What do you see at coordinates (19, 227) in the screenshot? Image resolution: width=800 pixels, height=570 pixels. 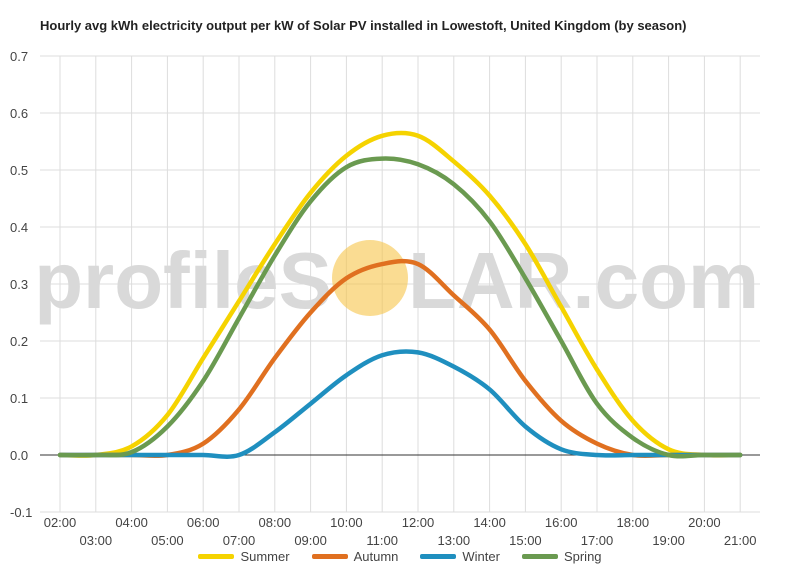 I see `y-tick-label: 0.4` at bounding box center [19, 227].